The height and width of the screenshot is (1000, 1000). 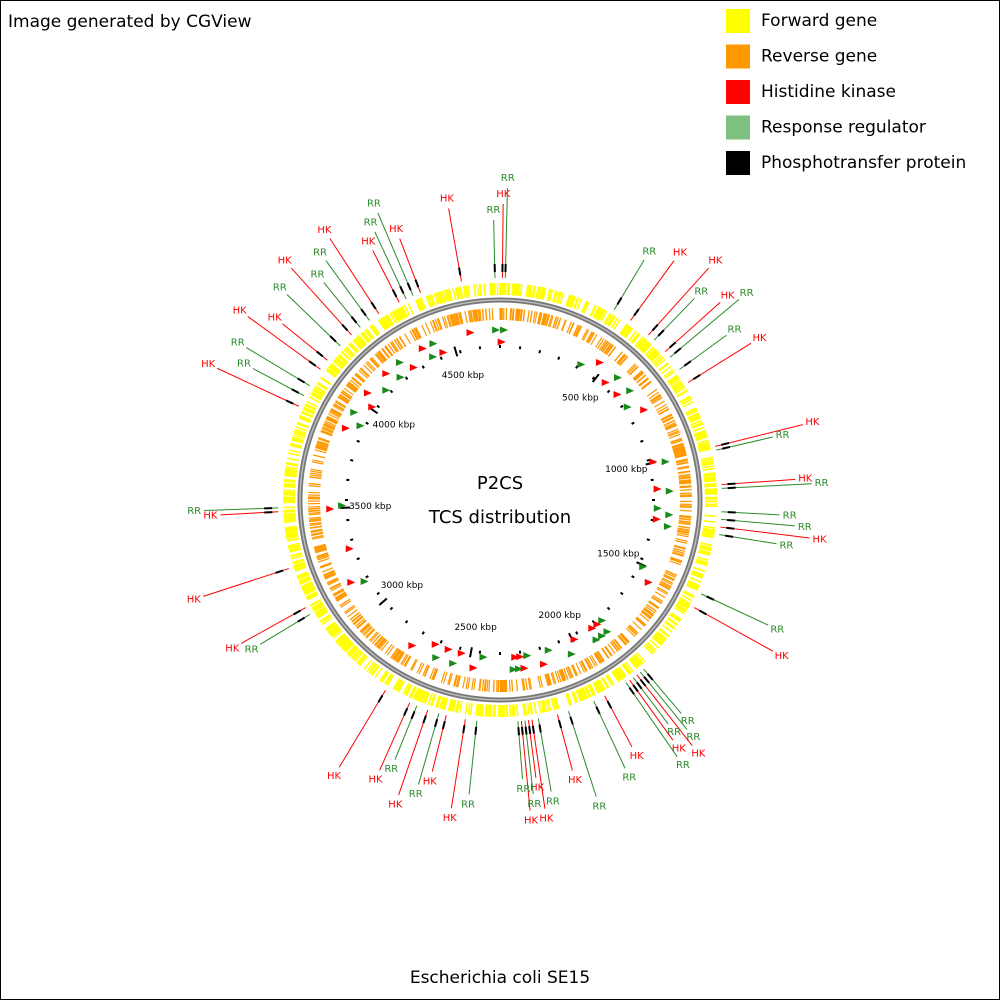 I want to click on legend-label: Forward gene, so click(x=819, y=21).